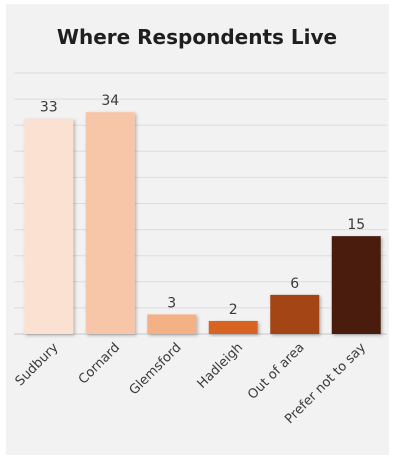 The image size is (393, 459). Describe the element at coordinates (110, 223) in the screenshot. I see `bar-cornard` at that location.